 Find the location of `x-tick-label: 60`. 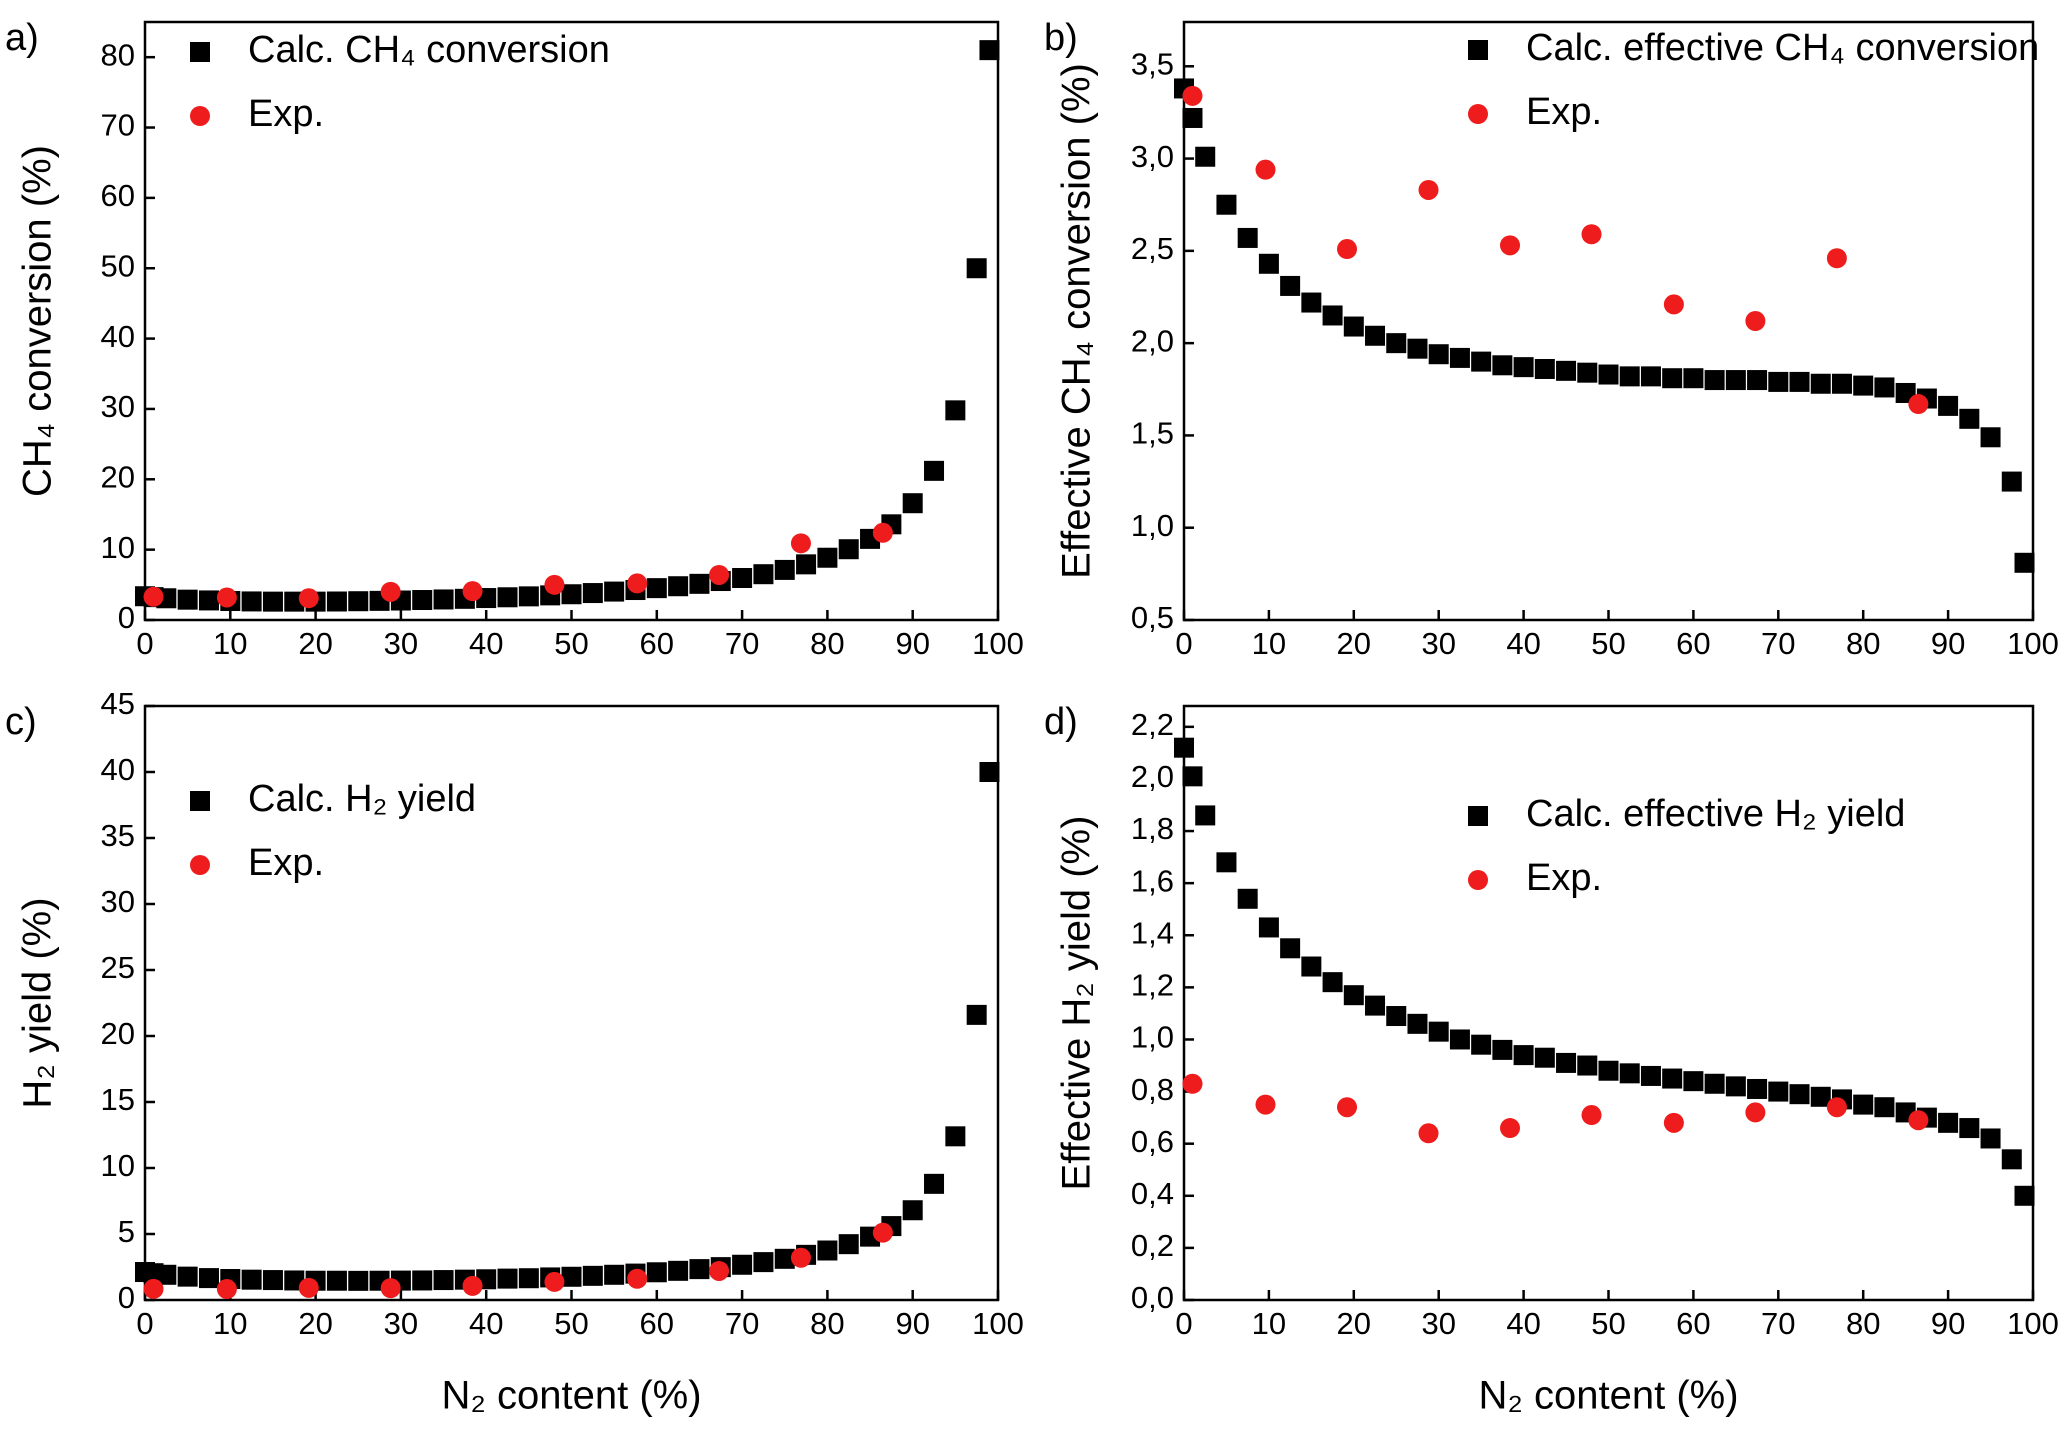

x-tick-label: 60 is located at coordinates (657, 1323).